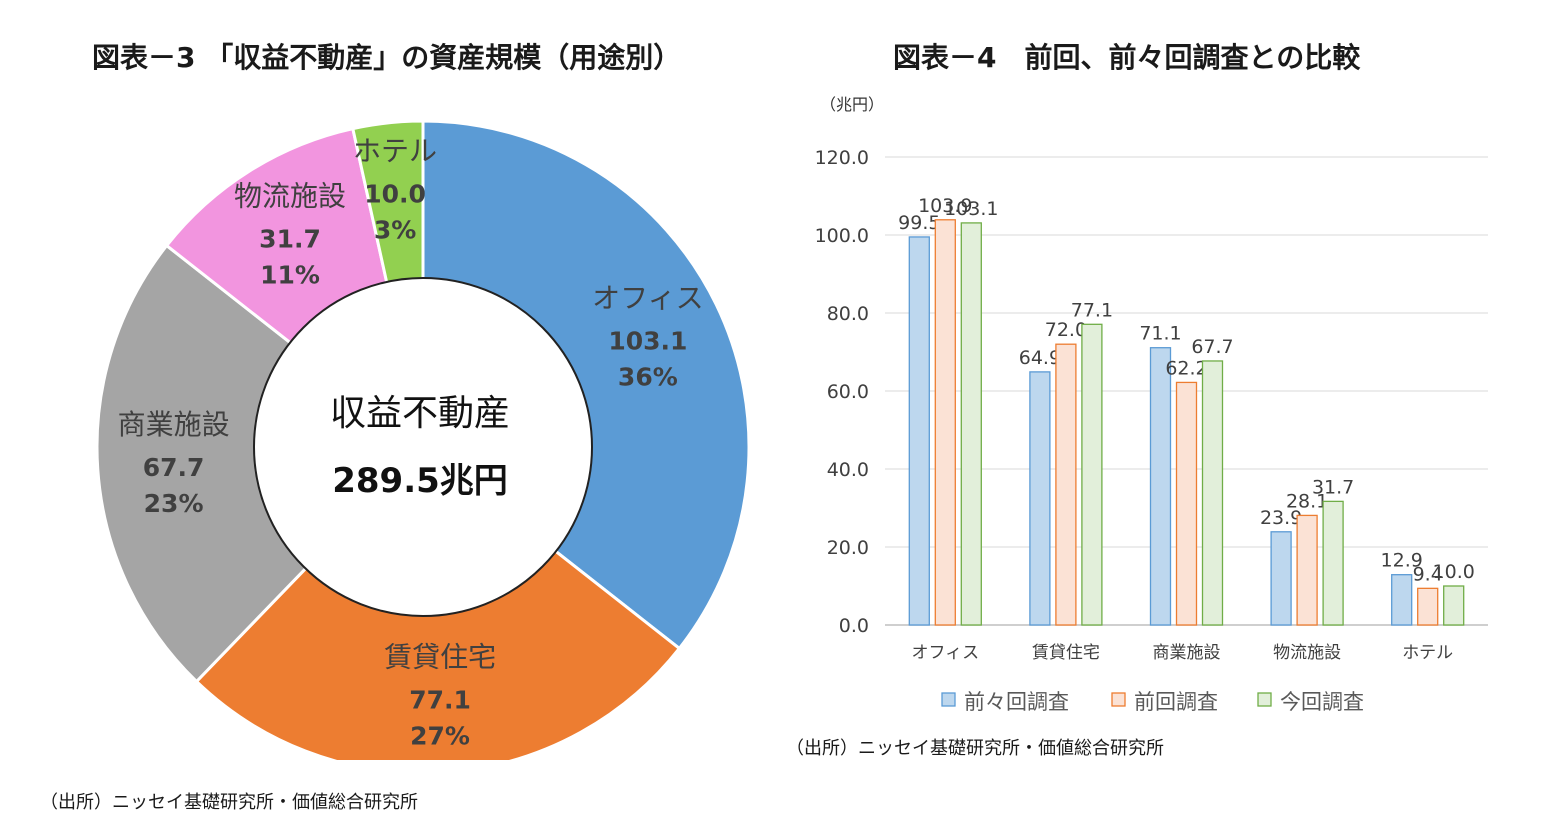  What do you see at coordinates (1307, 501) in the screenshot?
I see `bar-value-label: 28.1` at bounding box center [1307, 501].